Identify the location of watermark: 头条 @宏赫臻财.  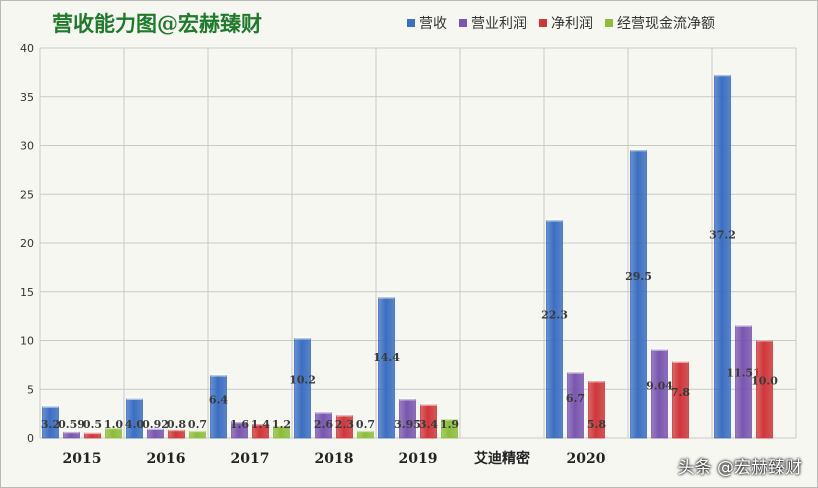
(739, 468).